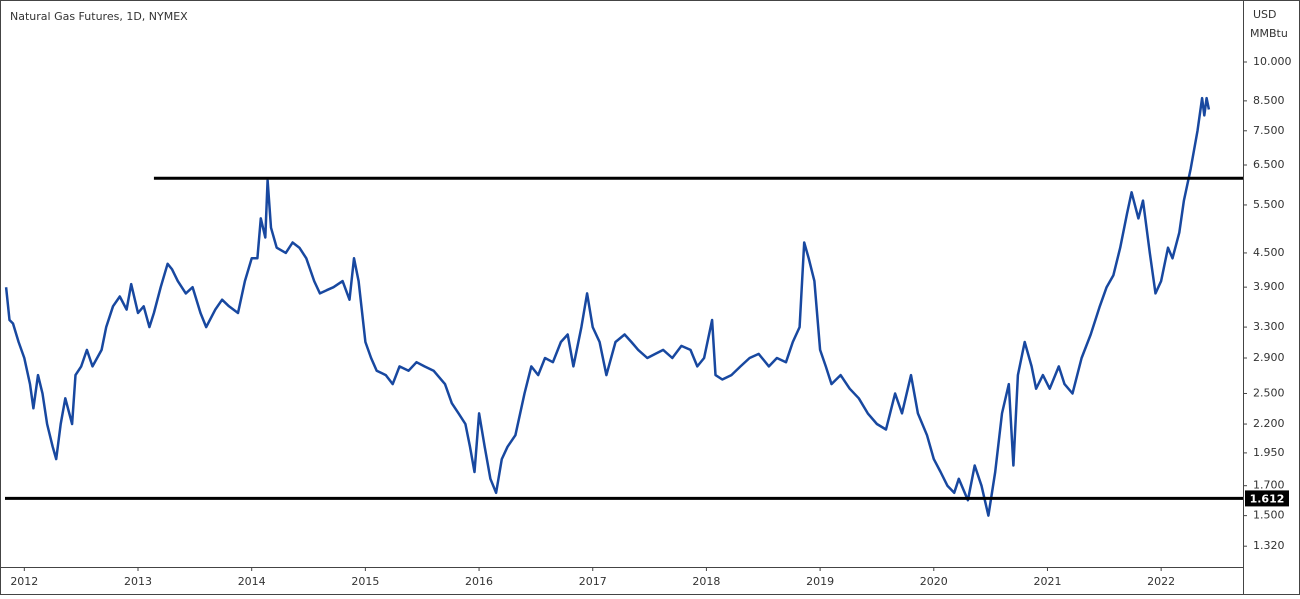 The width and height of the screenshot is (1300, 599). I want to click on x-tick-label: 2013, so click(138, 581).